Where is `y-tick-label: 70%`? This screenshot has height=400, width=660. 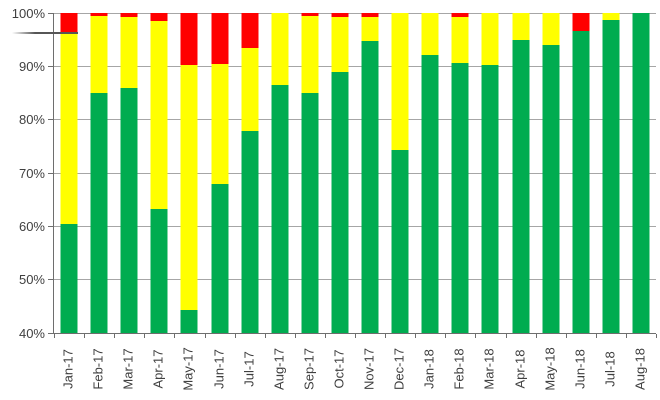
y-tick-label: 70% is located at coordinates (31, 173).